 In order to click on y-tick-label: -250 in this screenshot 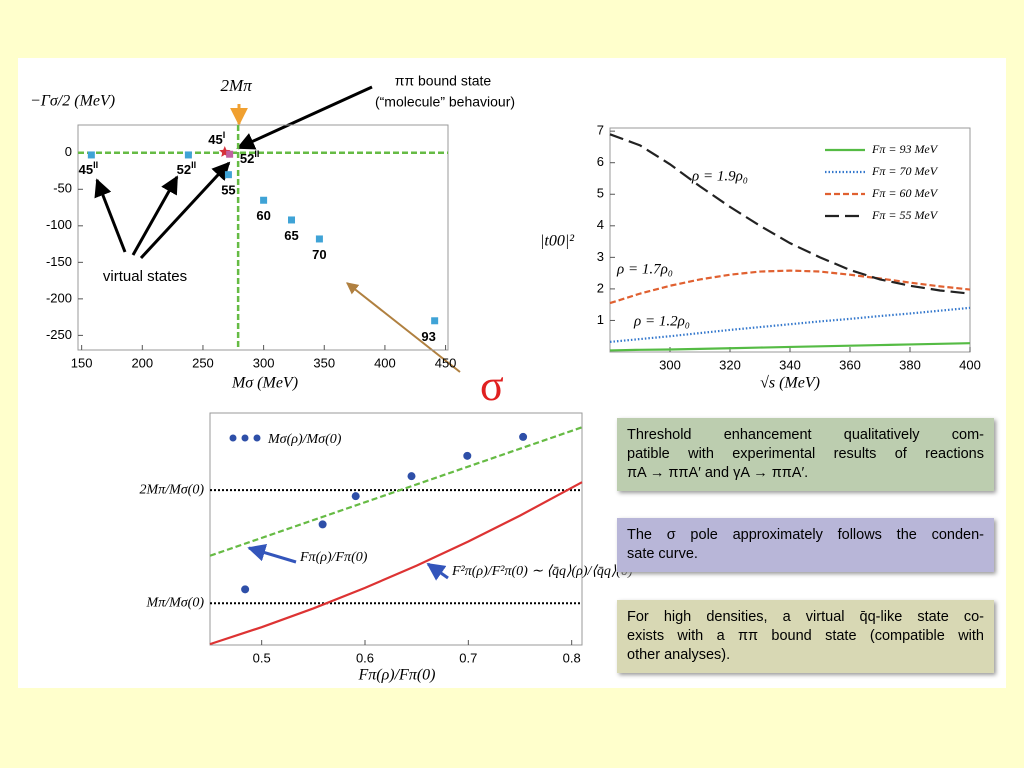, I will do `click(59, 334)`.